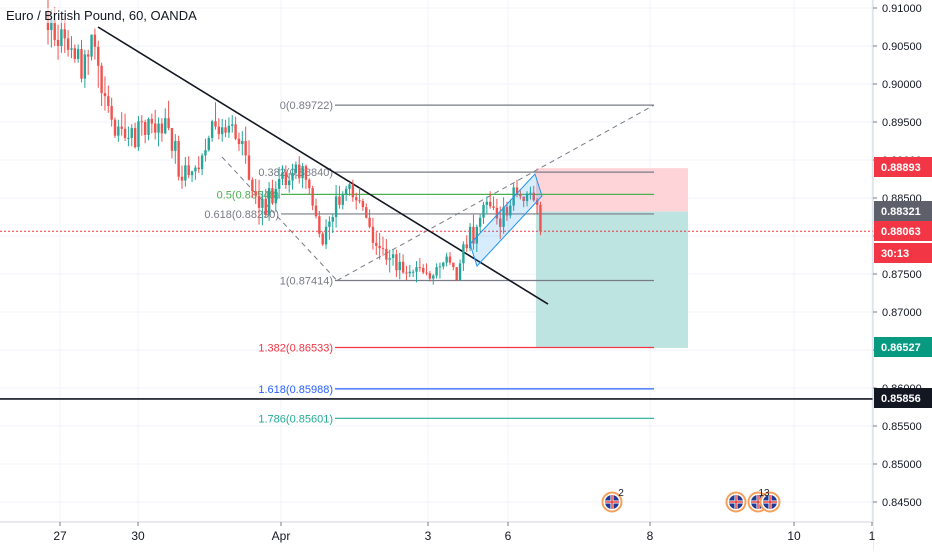 Image resolution: width=932 pixels, height=555 pixels. Describe the element at coordinates (438, 535) in the screenshot. I see `time-axis: 27 30 Apr 3 6 8 10 1` at that location.